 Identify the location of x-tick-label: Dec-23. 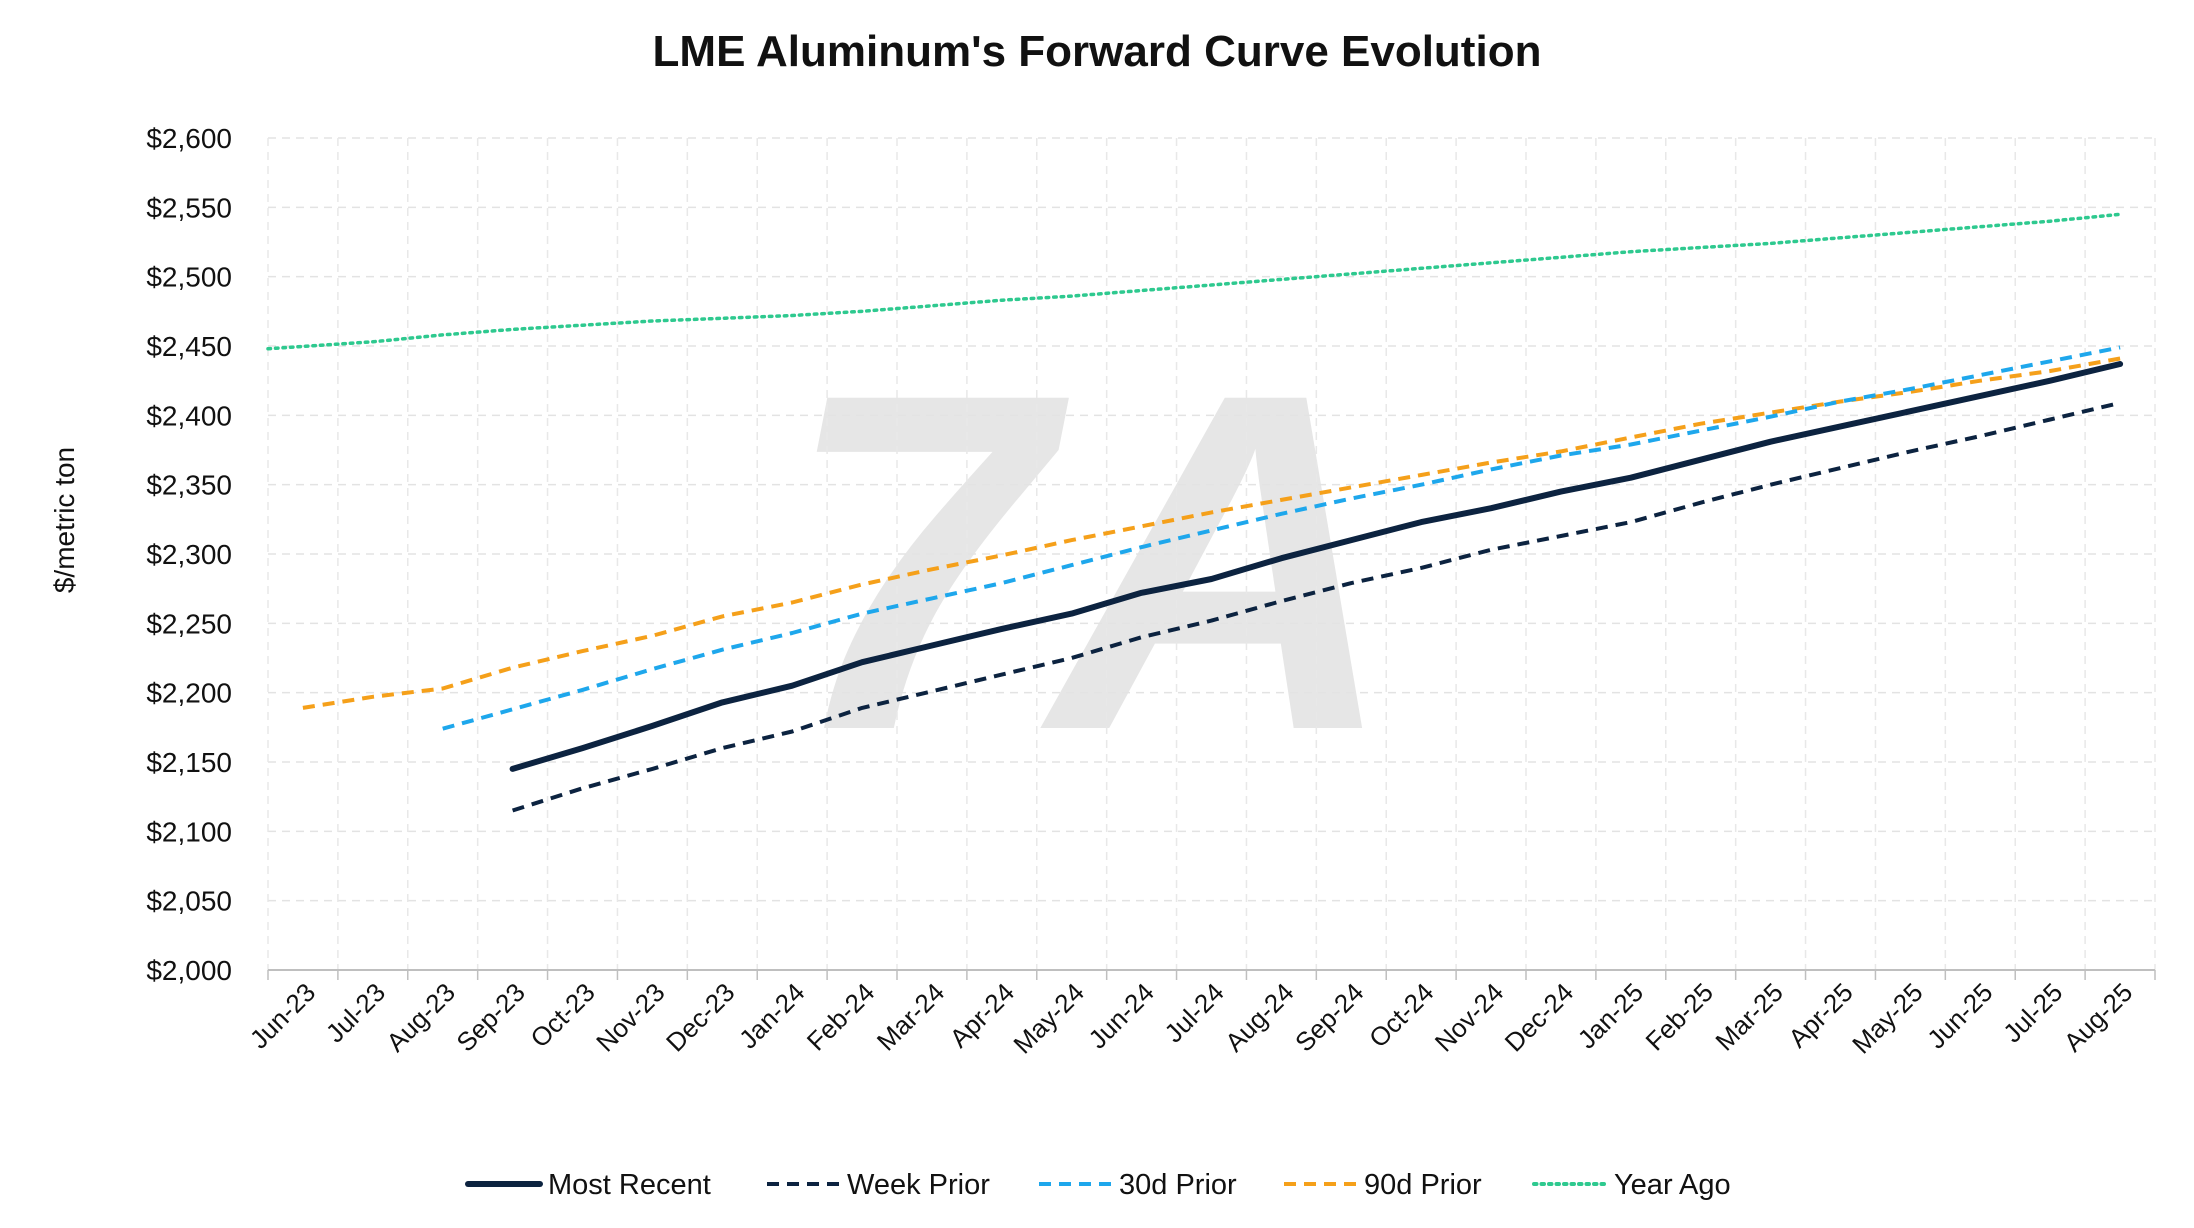
(700, 1017).